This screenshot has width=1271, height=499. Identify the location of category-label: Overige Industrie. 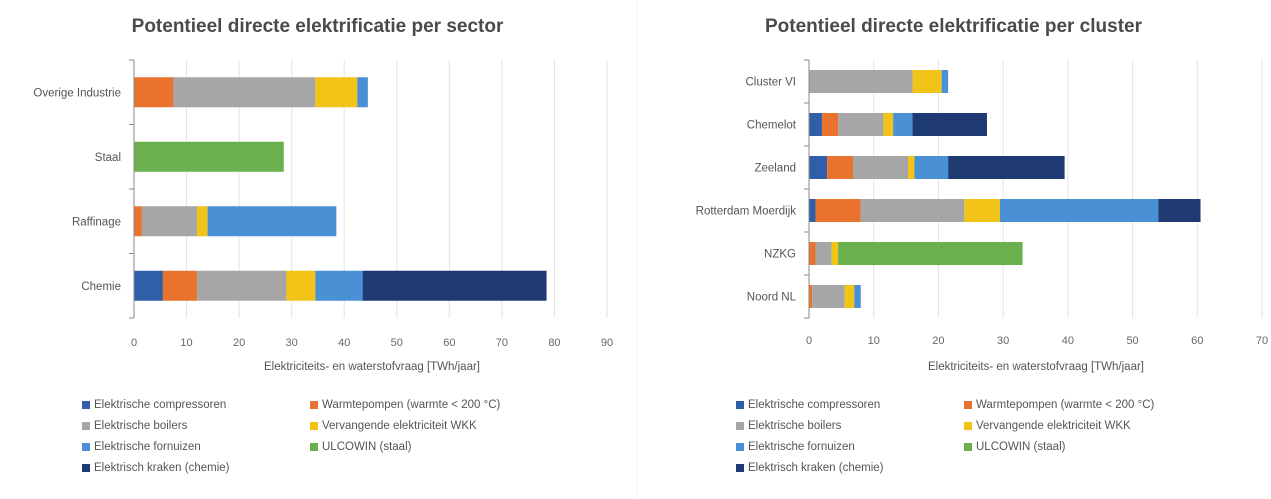
(77, 93).